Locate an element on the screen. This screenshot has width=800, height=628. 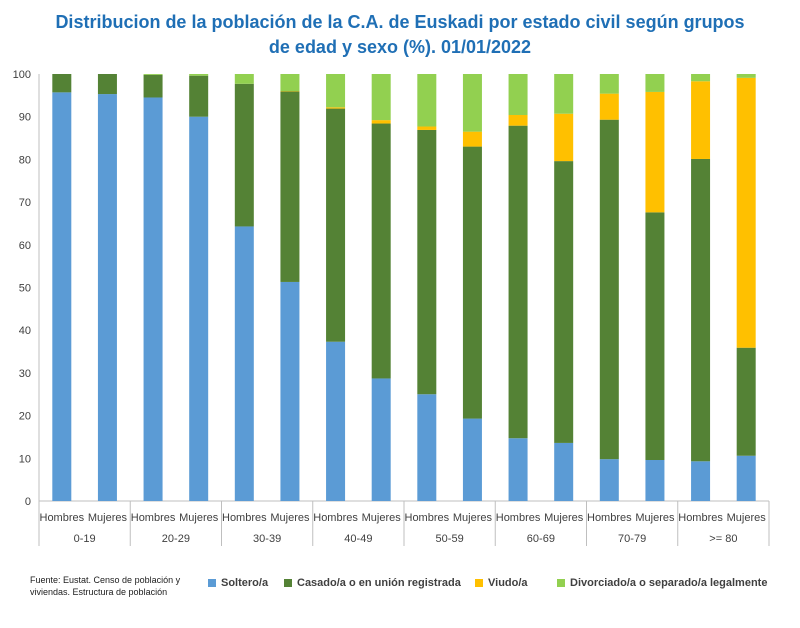
legend-swatch-soltero is located at coordinates (212, 583).